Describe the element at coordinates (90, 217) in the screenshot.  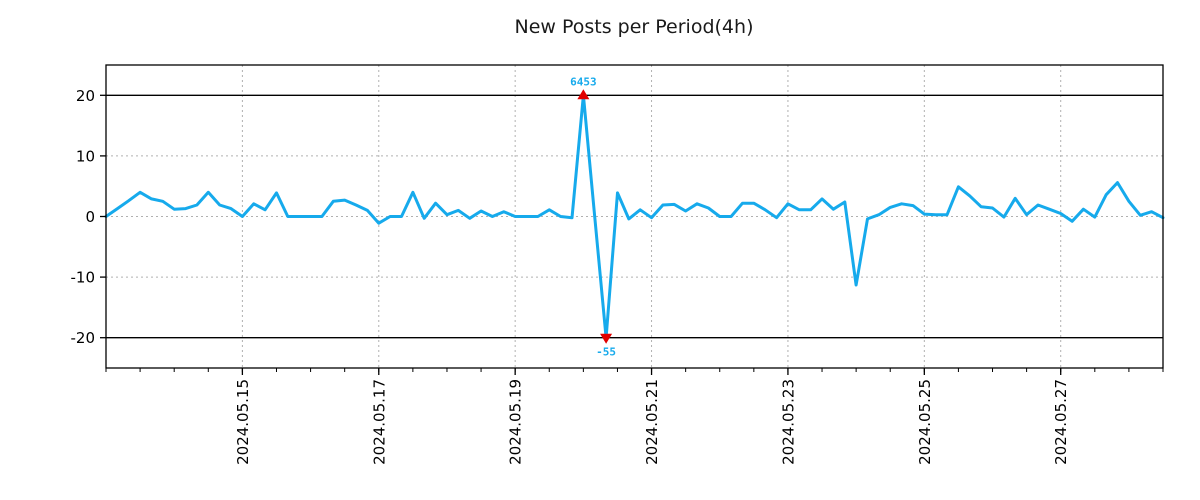
I see `y-tick-label: 0` at that location.